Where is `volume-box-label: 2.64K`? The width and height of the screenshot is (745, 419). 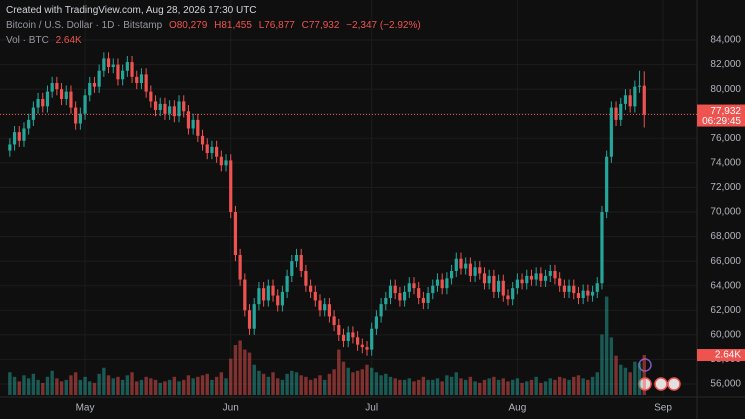 volume-box-label: 2.64K is located at coordinates (728, 355).